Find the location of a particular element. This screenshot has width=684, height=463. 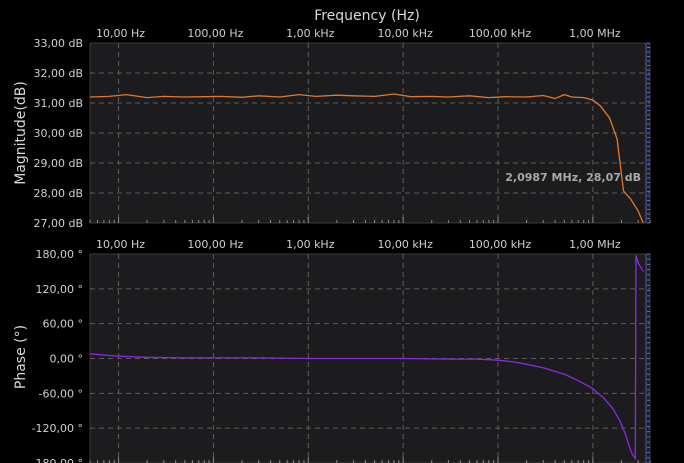

frequency-axis-title: Frequency (Hz) is located at coordinates (367, 16).